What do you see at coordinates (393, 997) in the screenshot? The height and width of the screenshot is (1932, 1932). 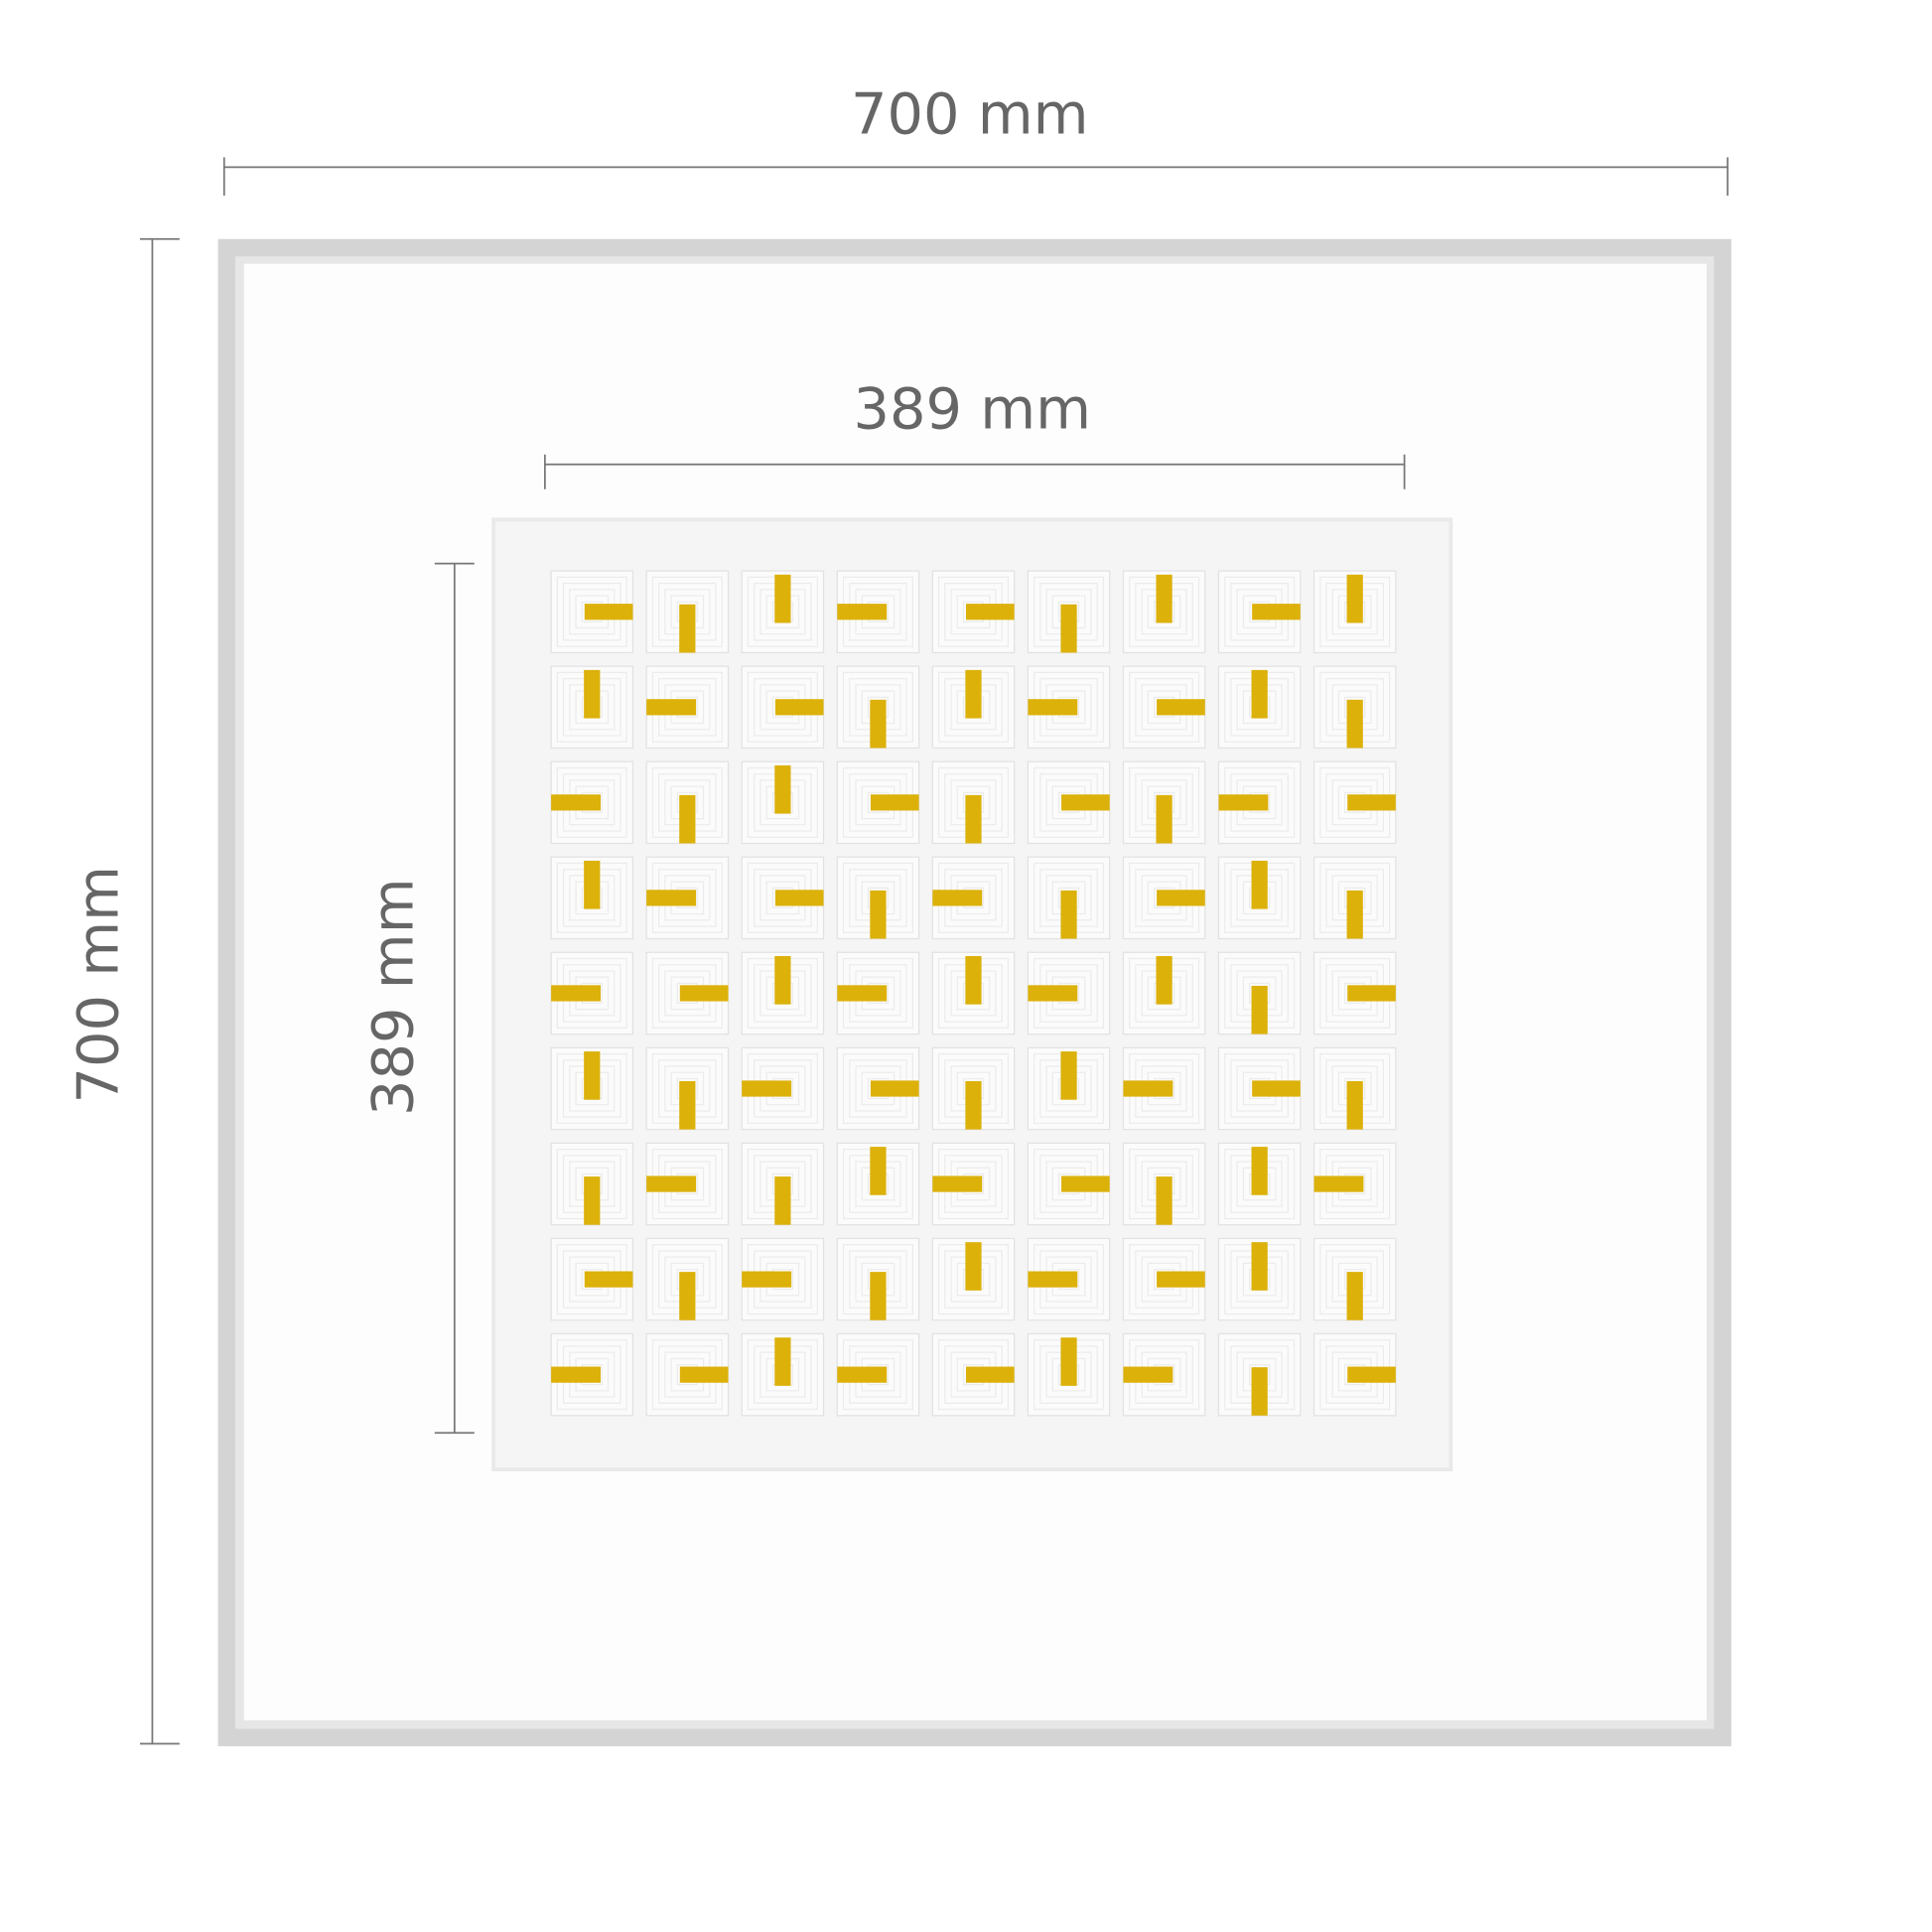 I see `artwork-height-label: 389 mm` at bounding box center [393, 997].